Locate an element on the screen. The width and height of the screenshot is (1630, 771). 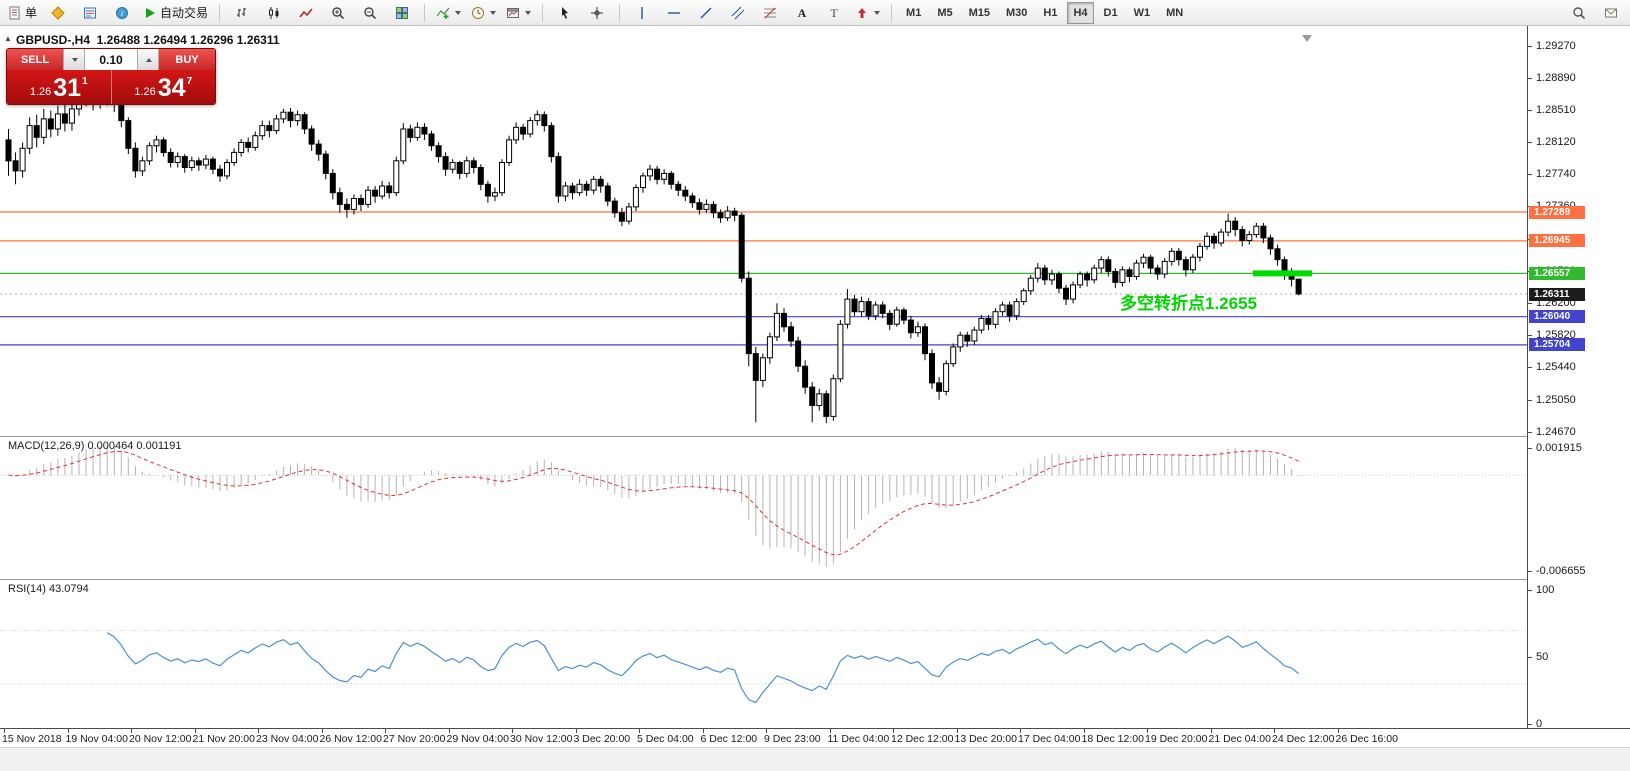
trendline-button is located at coordinates (706, 13).